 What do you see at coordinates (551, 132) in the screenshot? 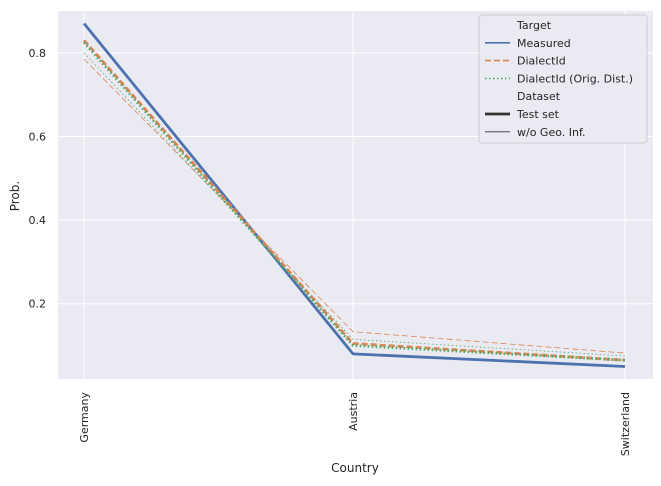
I see `legend-label: w/o Geo. Inf.` at bounding box center [551, 132].